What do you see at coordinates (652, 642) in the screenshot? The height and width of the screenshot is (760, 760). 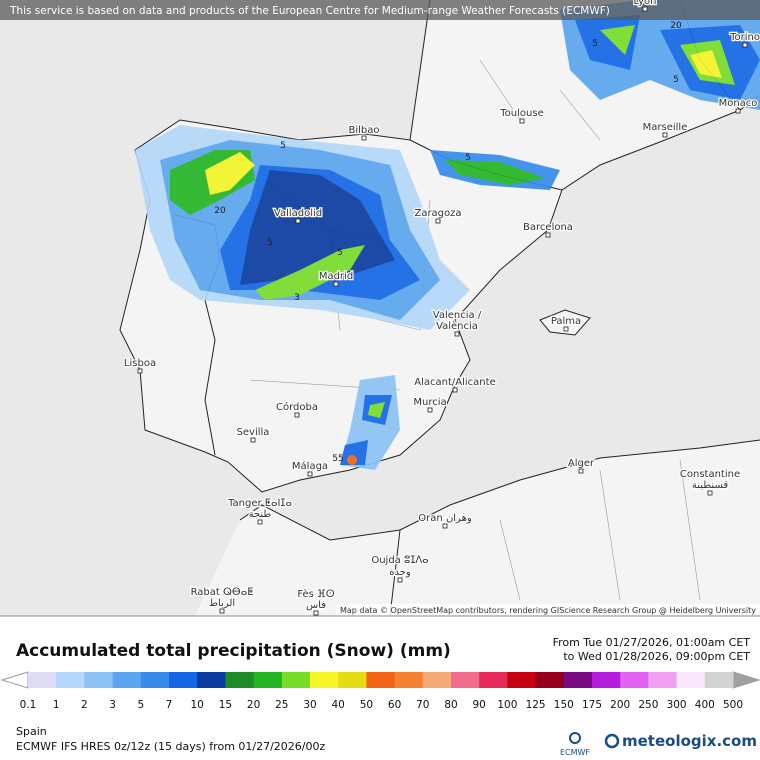 I see `date-from: From Tue 01/27/2026, 01:00am CET` at bounding box center [652, 642].